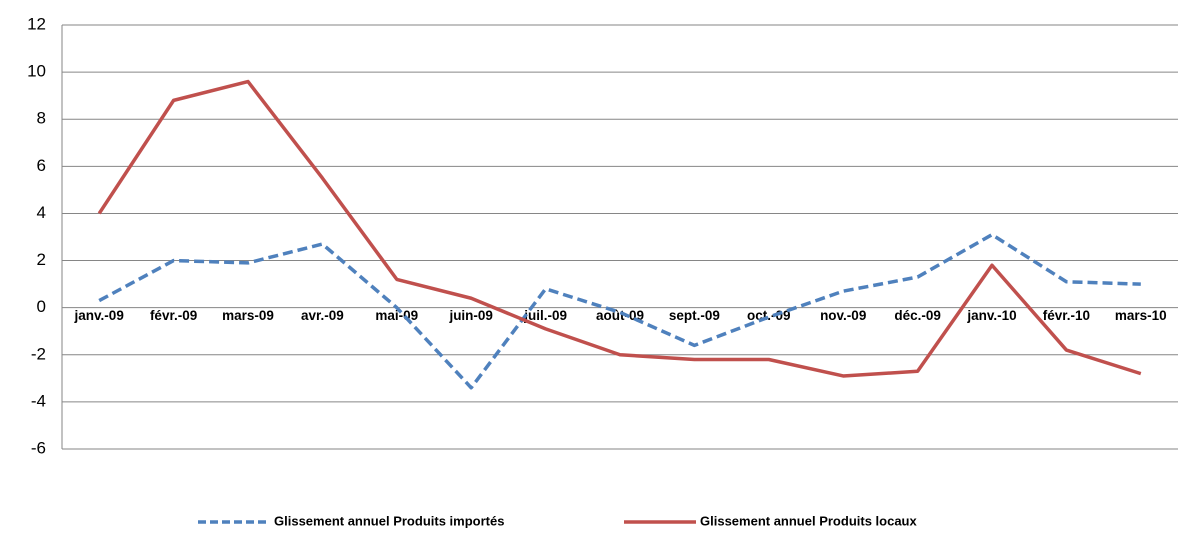 The height and width of the screenshot is (535, 1183). I want to click on y-tick-label: -2, so click(38, 353).